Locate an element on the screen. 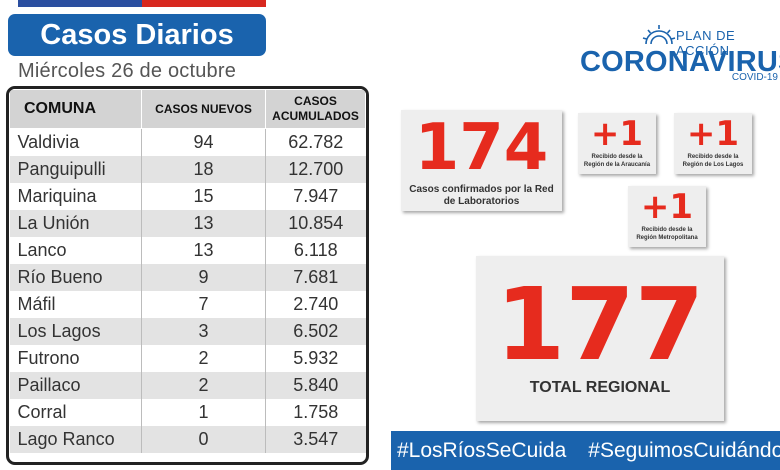  virus-icon is located at coordinates (659, 35).